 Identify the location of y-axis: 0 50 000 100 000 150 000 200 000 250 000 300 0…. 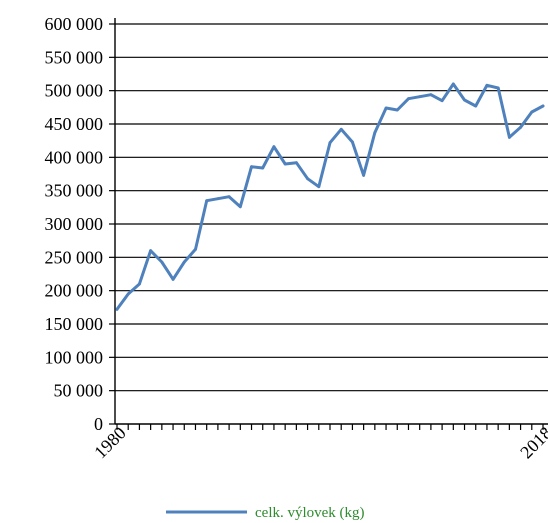
(80, 224).